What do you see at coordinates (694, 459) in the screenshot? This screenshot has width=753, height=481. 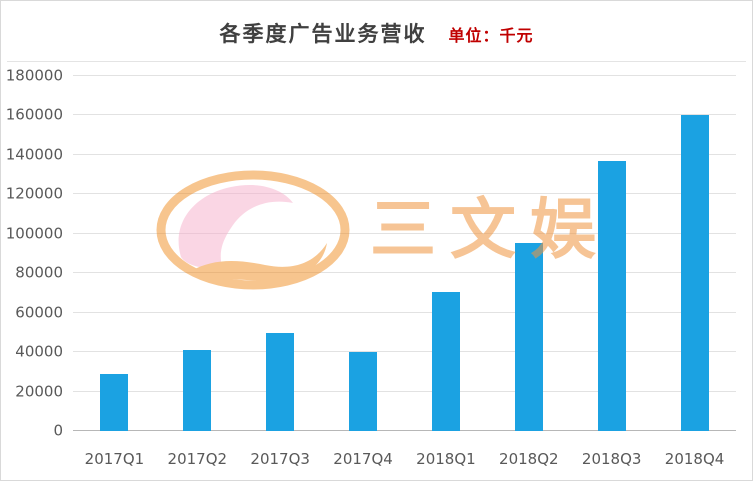 I see `x-tick-label: 2018Q4` at bounding box center [694, 459].